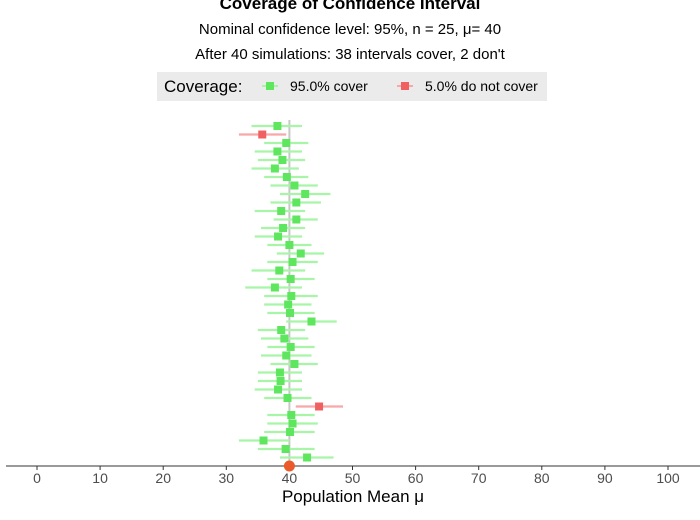 The width and height of the screenshot is (700, 520). Describe the element at coordinates (668, 478) in the screenshot. I see `x-tick-label: 100` at that location.